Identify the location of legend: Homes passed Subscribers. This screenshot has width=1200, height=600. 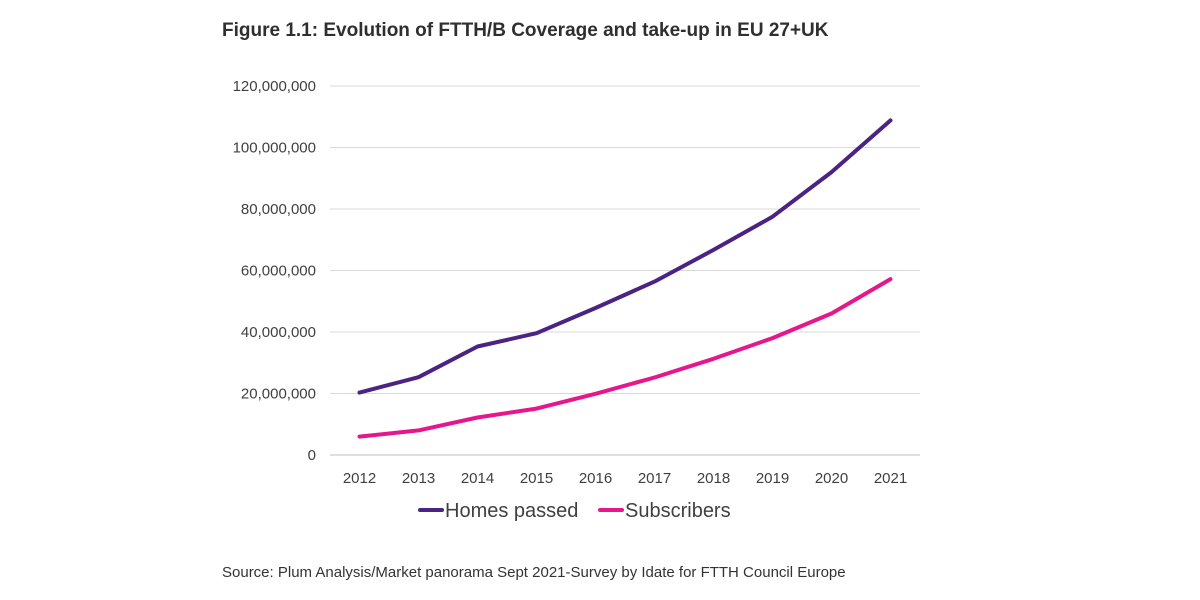
(574, 511).